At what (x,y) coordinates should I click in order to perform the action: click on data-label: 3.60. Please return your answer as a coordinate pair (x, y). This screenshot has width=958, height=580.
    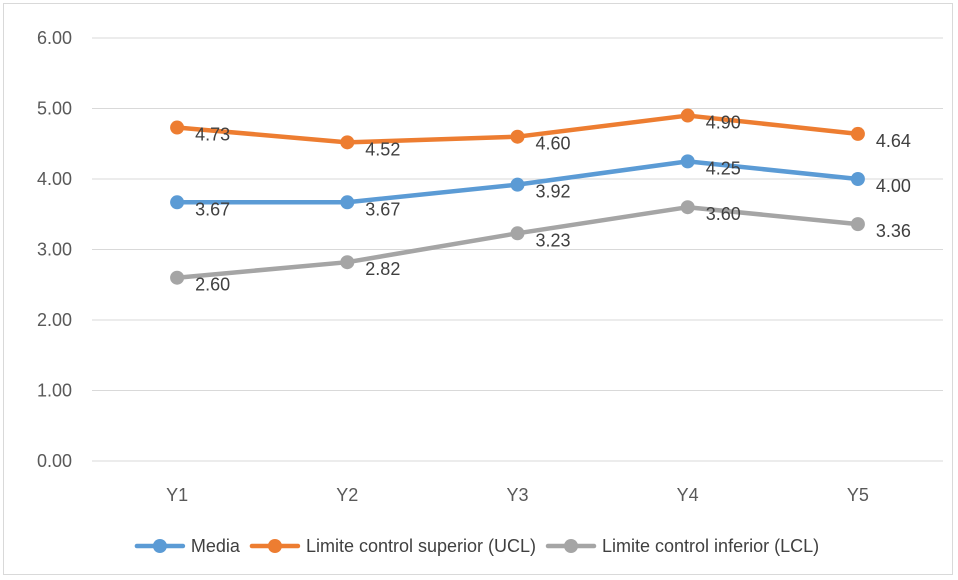
    Looking at the image, I should click on (723, 214).